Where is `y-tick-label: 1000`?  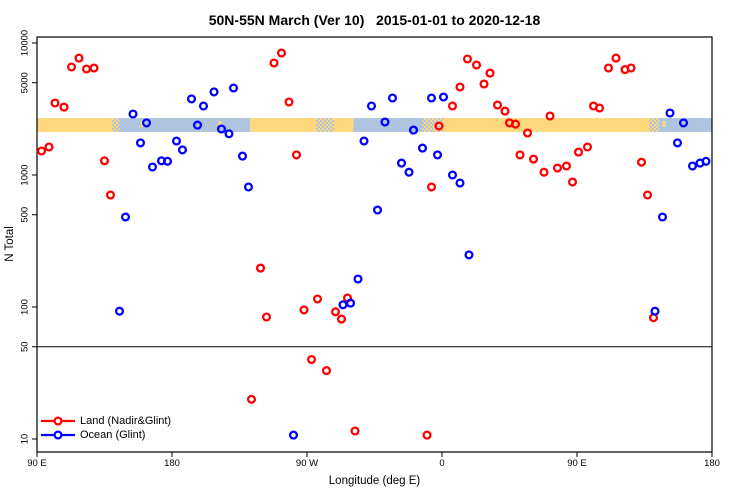 y-tick-label: 1000 is located at coordinates (25, 174).